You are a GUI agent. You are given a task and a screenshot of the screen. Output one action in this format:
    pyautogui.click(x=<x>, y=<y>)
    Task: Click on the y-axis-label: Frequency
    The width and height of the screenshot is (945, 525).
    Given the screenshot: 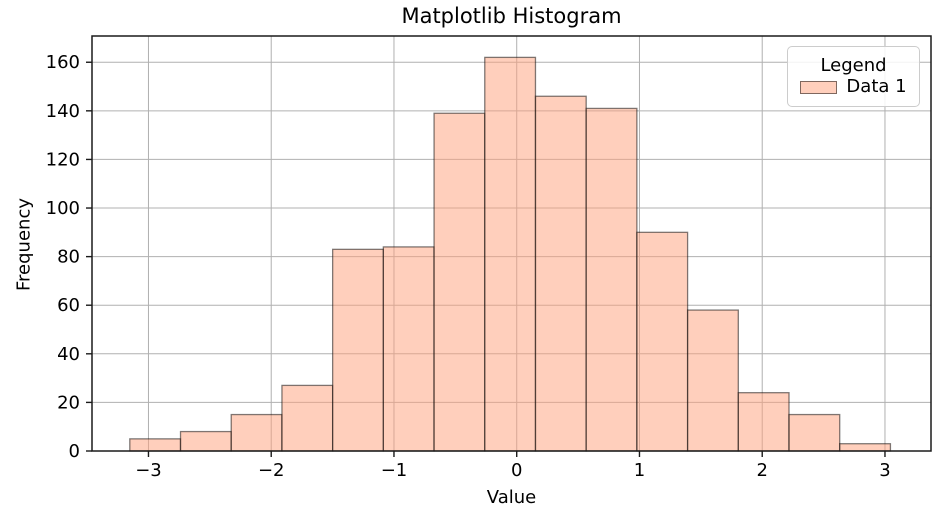 What is the action you would take?
    pyautogui.click(x=24, y=244)
    